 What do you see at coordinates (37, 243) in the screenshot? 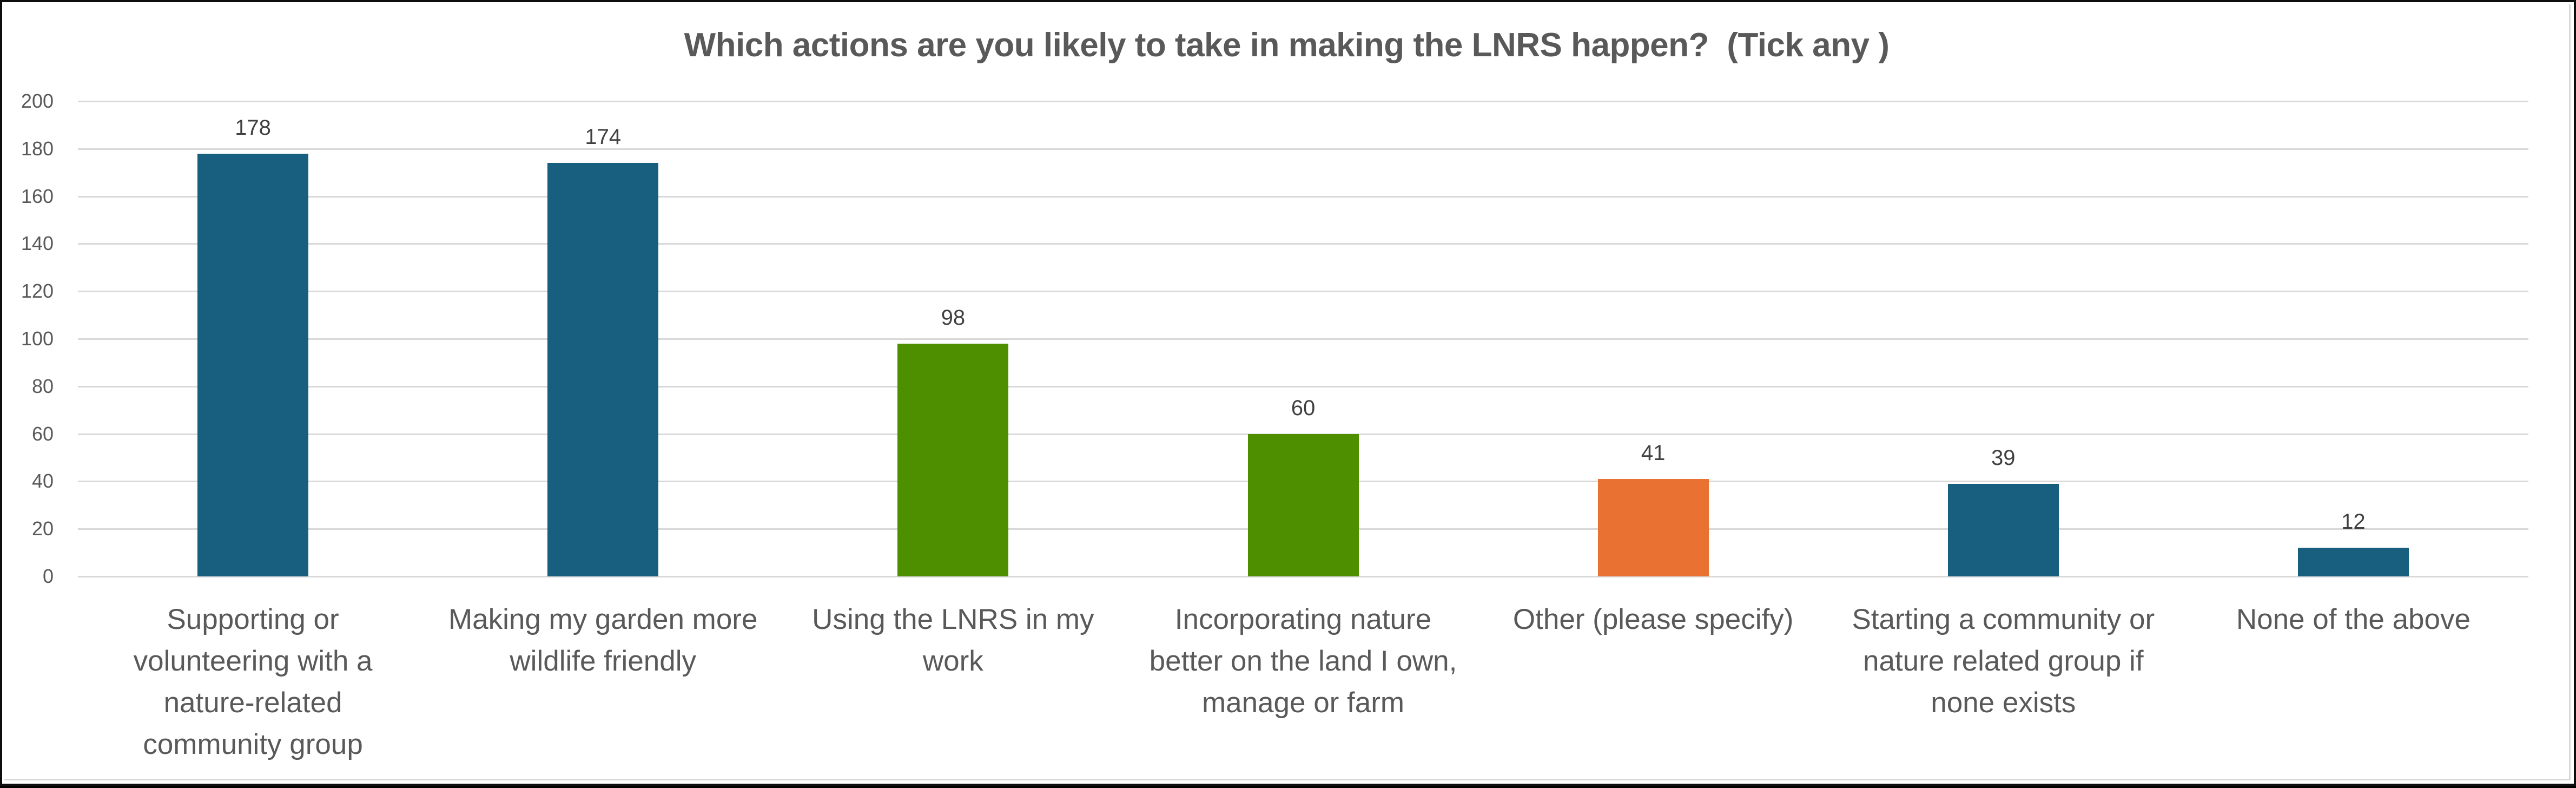
I see `y-axis-tick-label: 140` at bounding box center [37, 243].